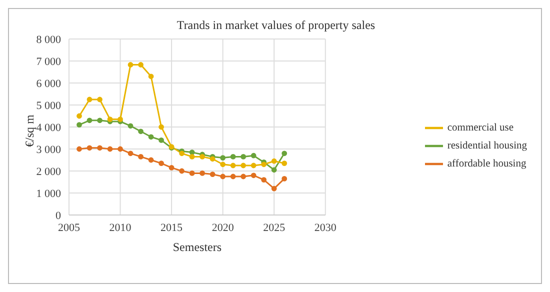  What do you see at coordinates (49, 40) in the screenshot?
I see `y-tick-label: 8 000` at bounding box center [49, 40].